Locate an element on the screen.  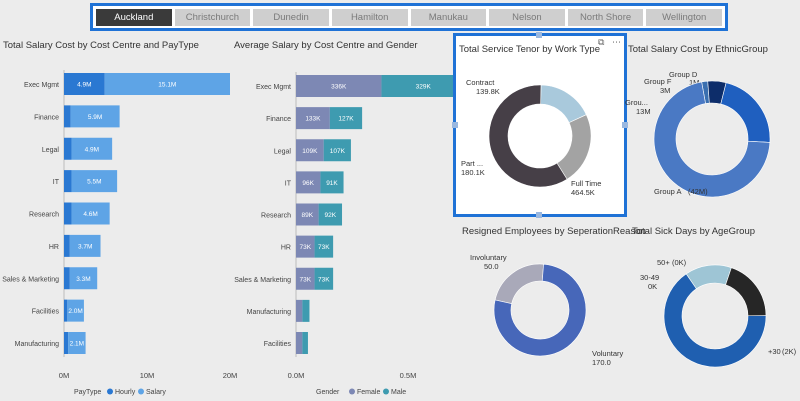
data-label-male-legal: 107K is located at coordinates (338, 151).